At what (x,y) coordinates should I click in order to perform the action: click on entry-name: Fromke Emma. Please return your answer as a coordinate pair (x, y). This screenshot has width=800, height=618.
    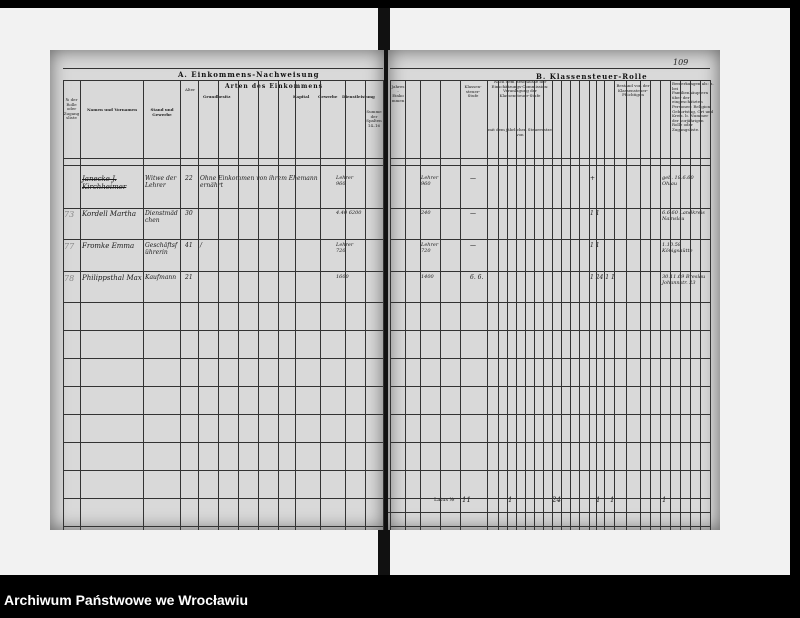
    Looking at the image, I should click on (108, 246).